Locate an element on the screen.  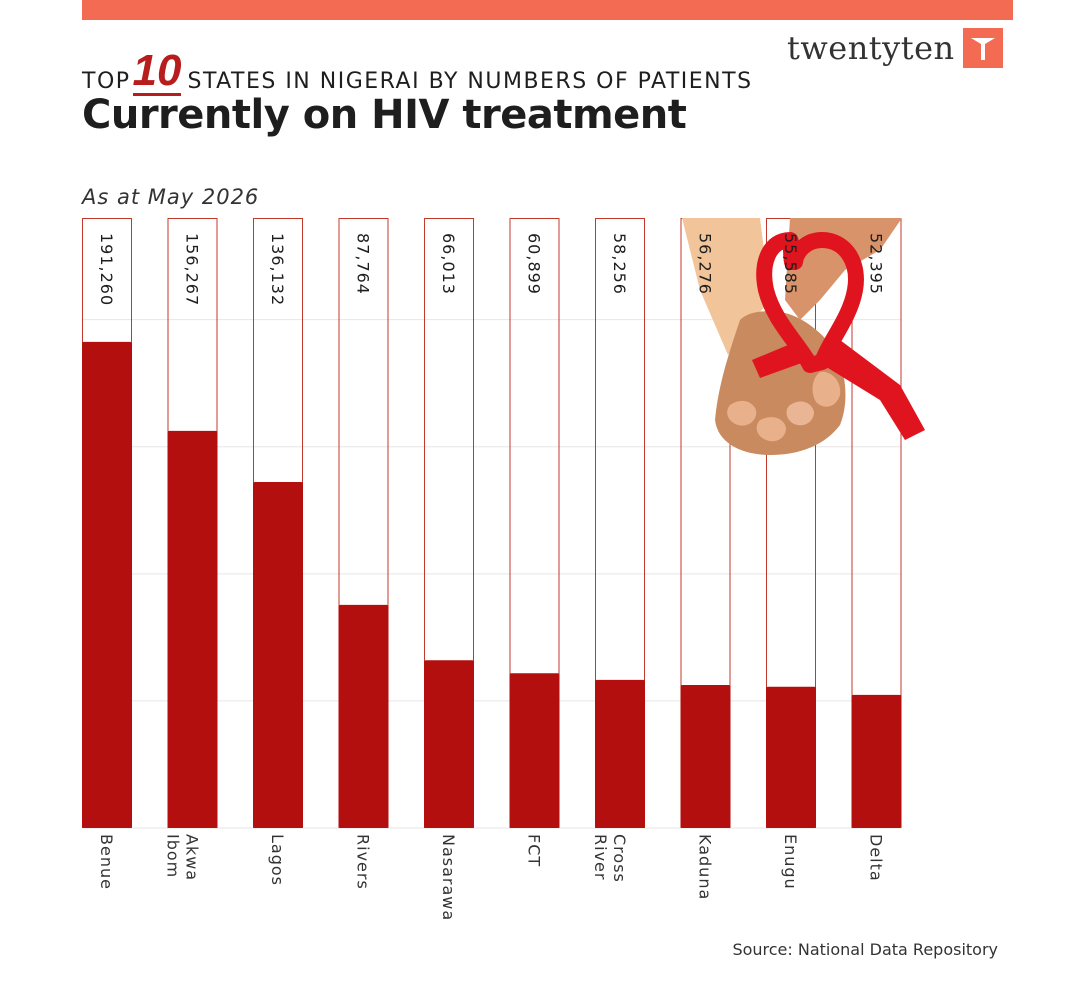
category-label: River is located at coordinates (600, 857).